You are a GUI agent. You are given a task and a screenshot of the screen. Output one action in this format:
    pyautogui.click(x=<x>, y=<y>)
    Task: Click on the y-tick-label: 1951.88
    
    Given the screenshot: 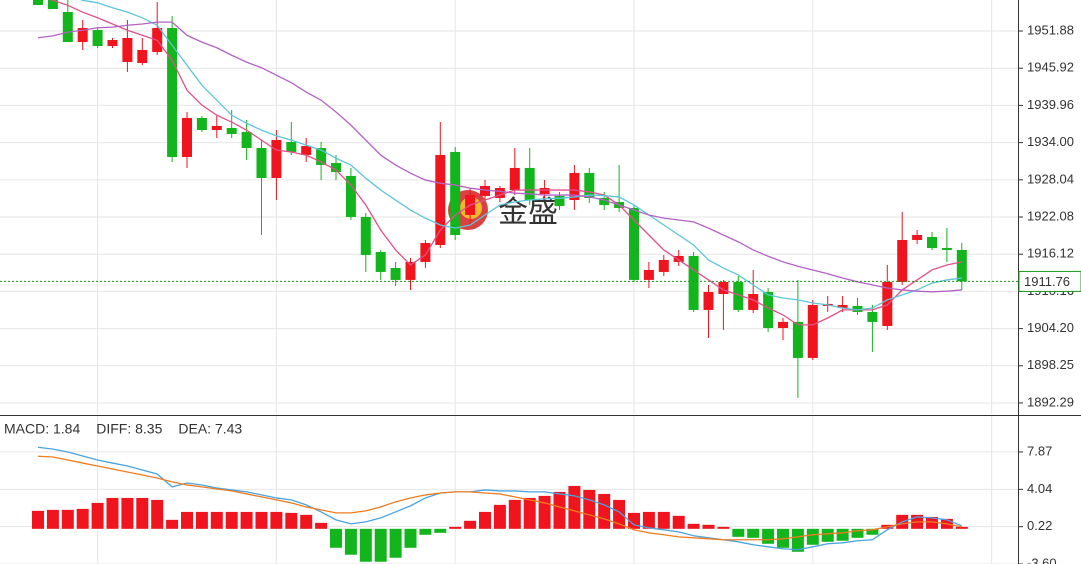 What is the action you would take?
    pyautogui.click(x=1050, y=29)
    